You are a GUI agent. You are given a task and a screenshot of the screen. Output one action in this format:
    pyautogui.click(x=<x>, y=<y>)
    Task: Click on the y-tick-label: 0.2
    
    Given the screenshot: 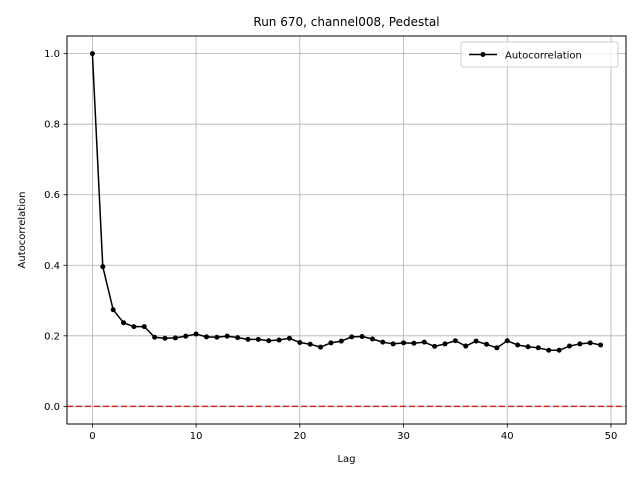 What is the action you would take?
    pyautogui.click(x=52, y=336)
    